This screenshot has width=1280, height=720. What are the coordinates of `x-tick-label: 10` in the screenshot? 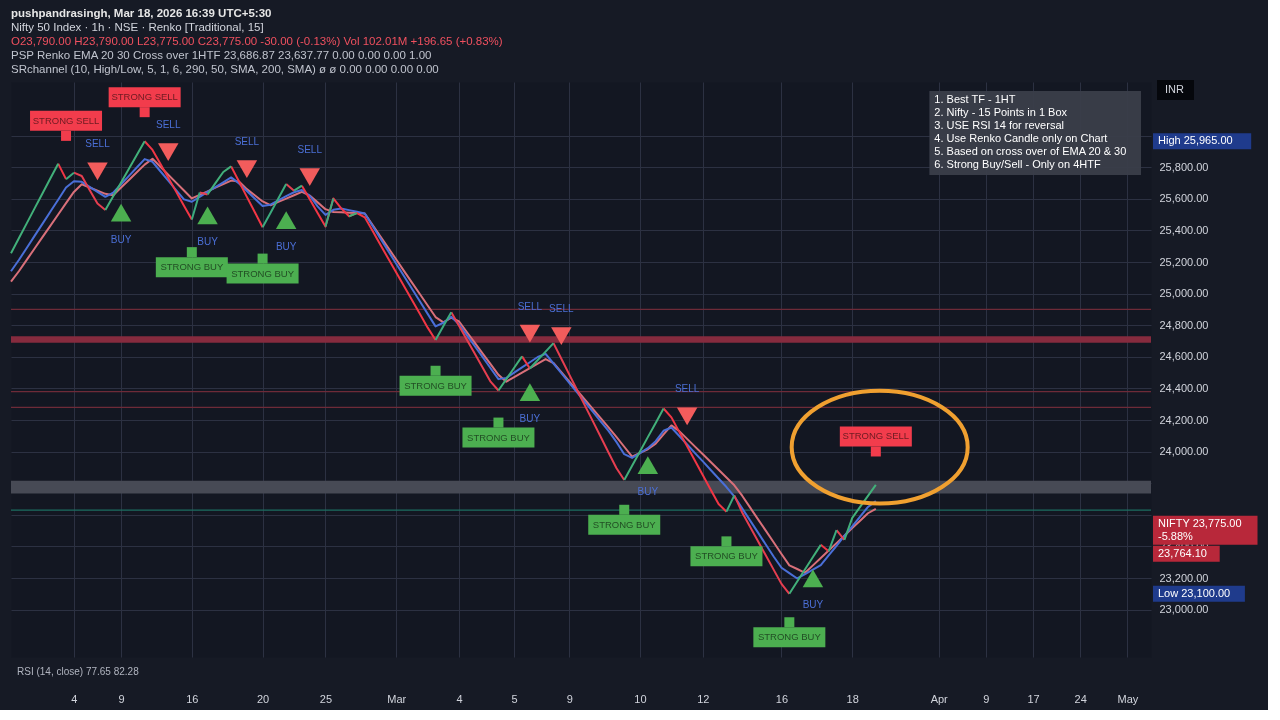 It's located at (640, 698).